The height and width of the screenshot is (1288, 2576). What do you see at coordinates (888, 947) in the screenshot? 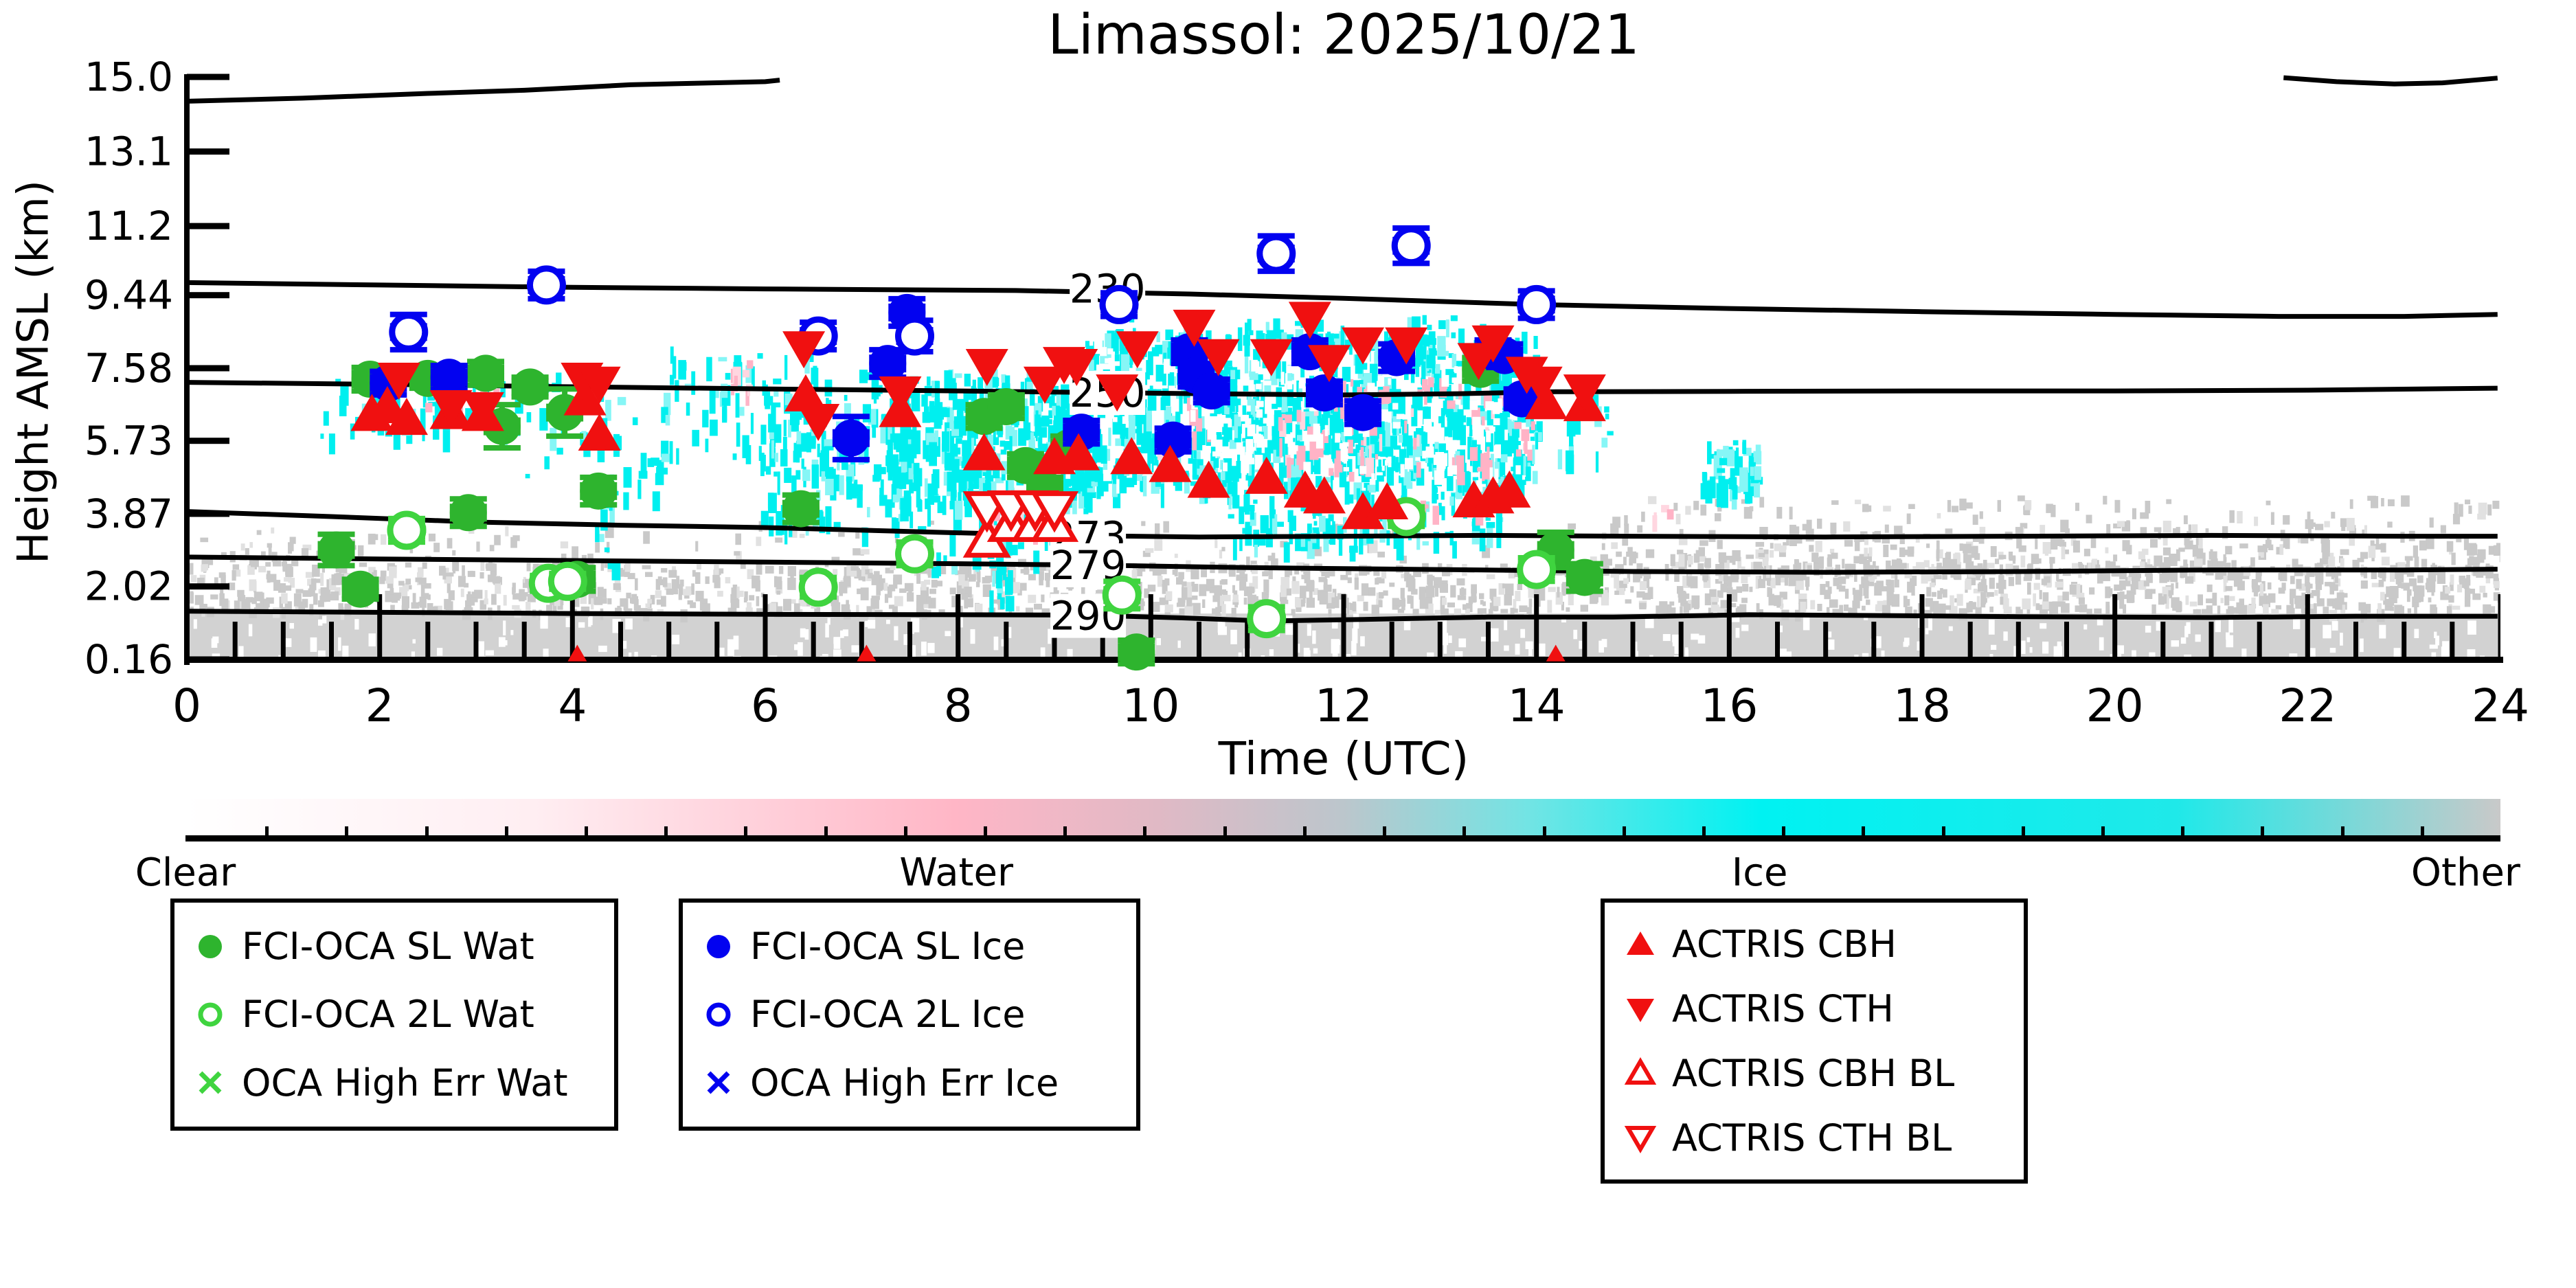
I see `legend-item-label: FCI-OCA SL Ice` at bounding box center [888, 947].